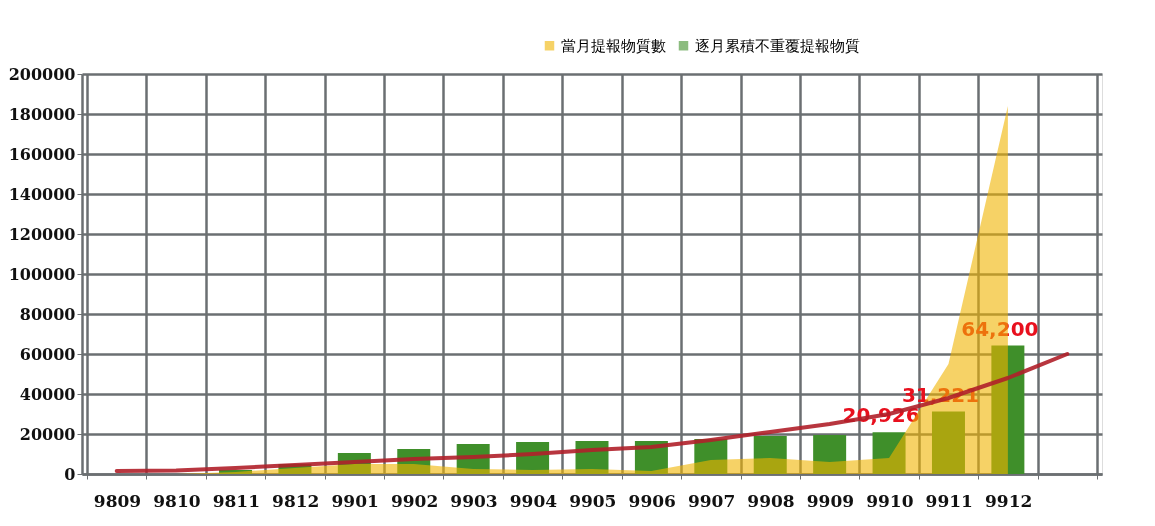 Image resolution: width=1155 pixels, height=526 pixels. I want to click on y-tick-label: 20000, so click(47, 434).